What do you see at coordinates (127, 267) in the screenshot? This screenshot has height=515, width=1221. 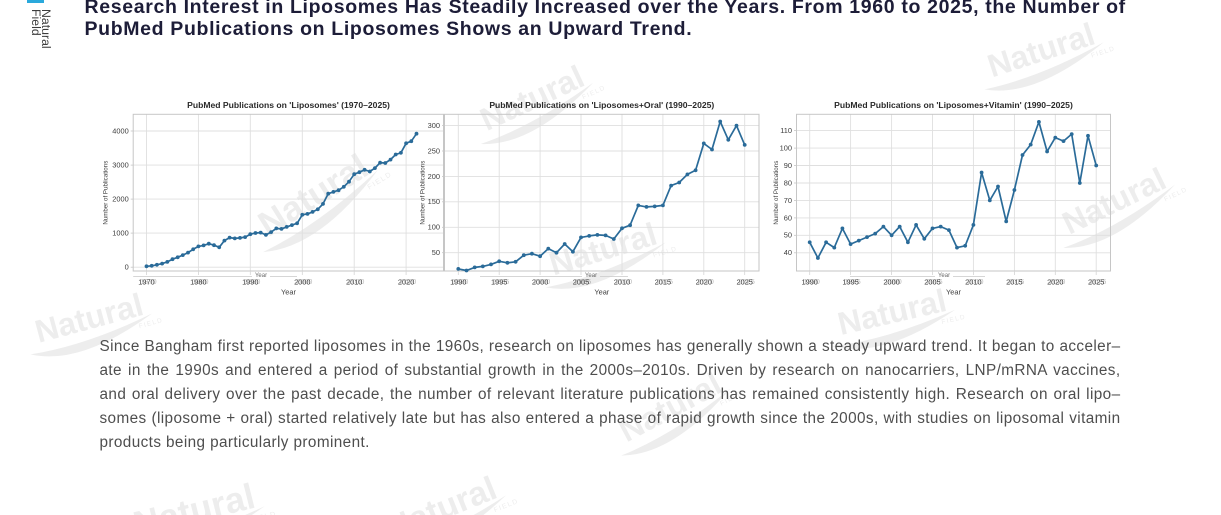 I see `svg-text: 0` at bounding box center [127, 267].